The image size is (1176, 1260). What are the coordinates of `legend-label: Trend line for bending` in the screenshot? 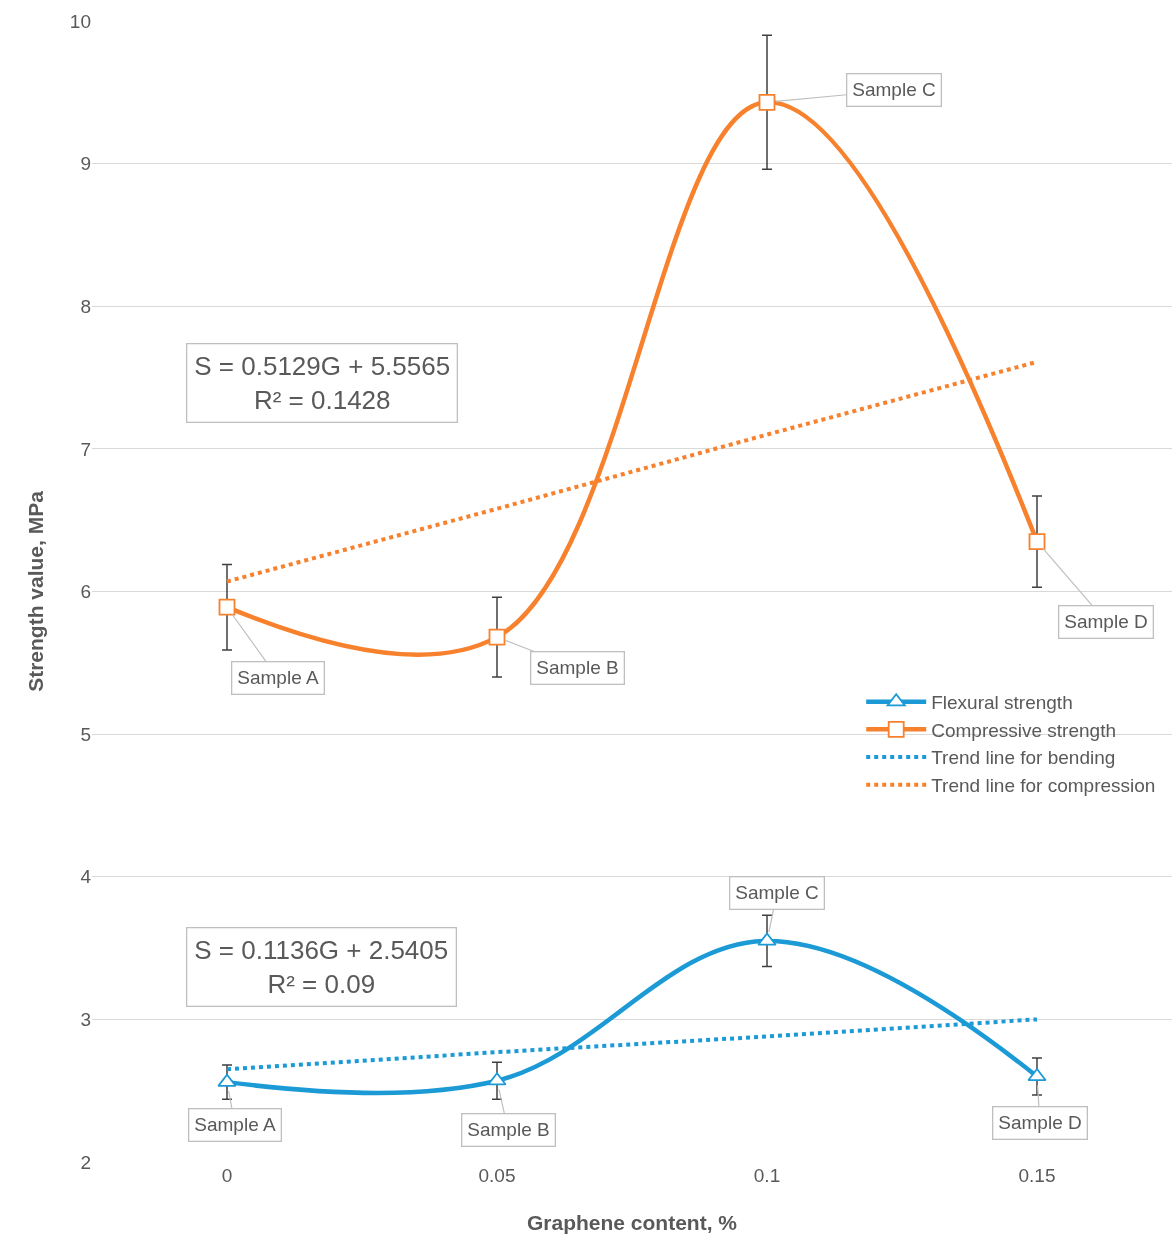 It's located at (1023, 758).